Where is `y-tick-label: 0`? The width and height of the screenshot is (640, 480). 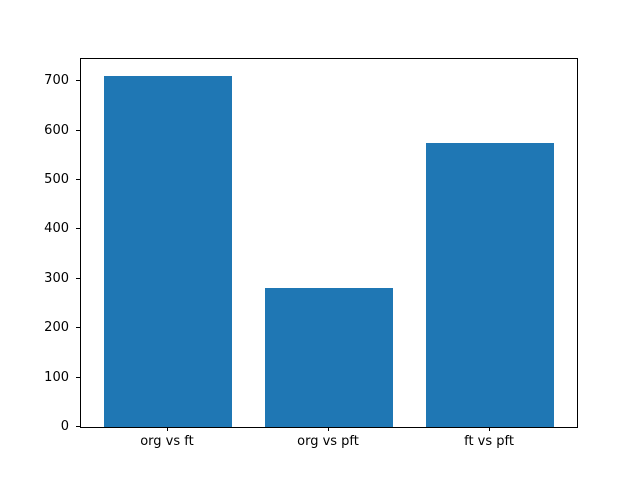 y-tick-label: 0 is located at coordinates (64, 426).